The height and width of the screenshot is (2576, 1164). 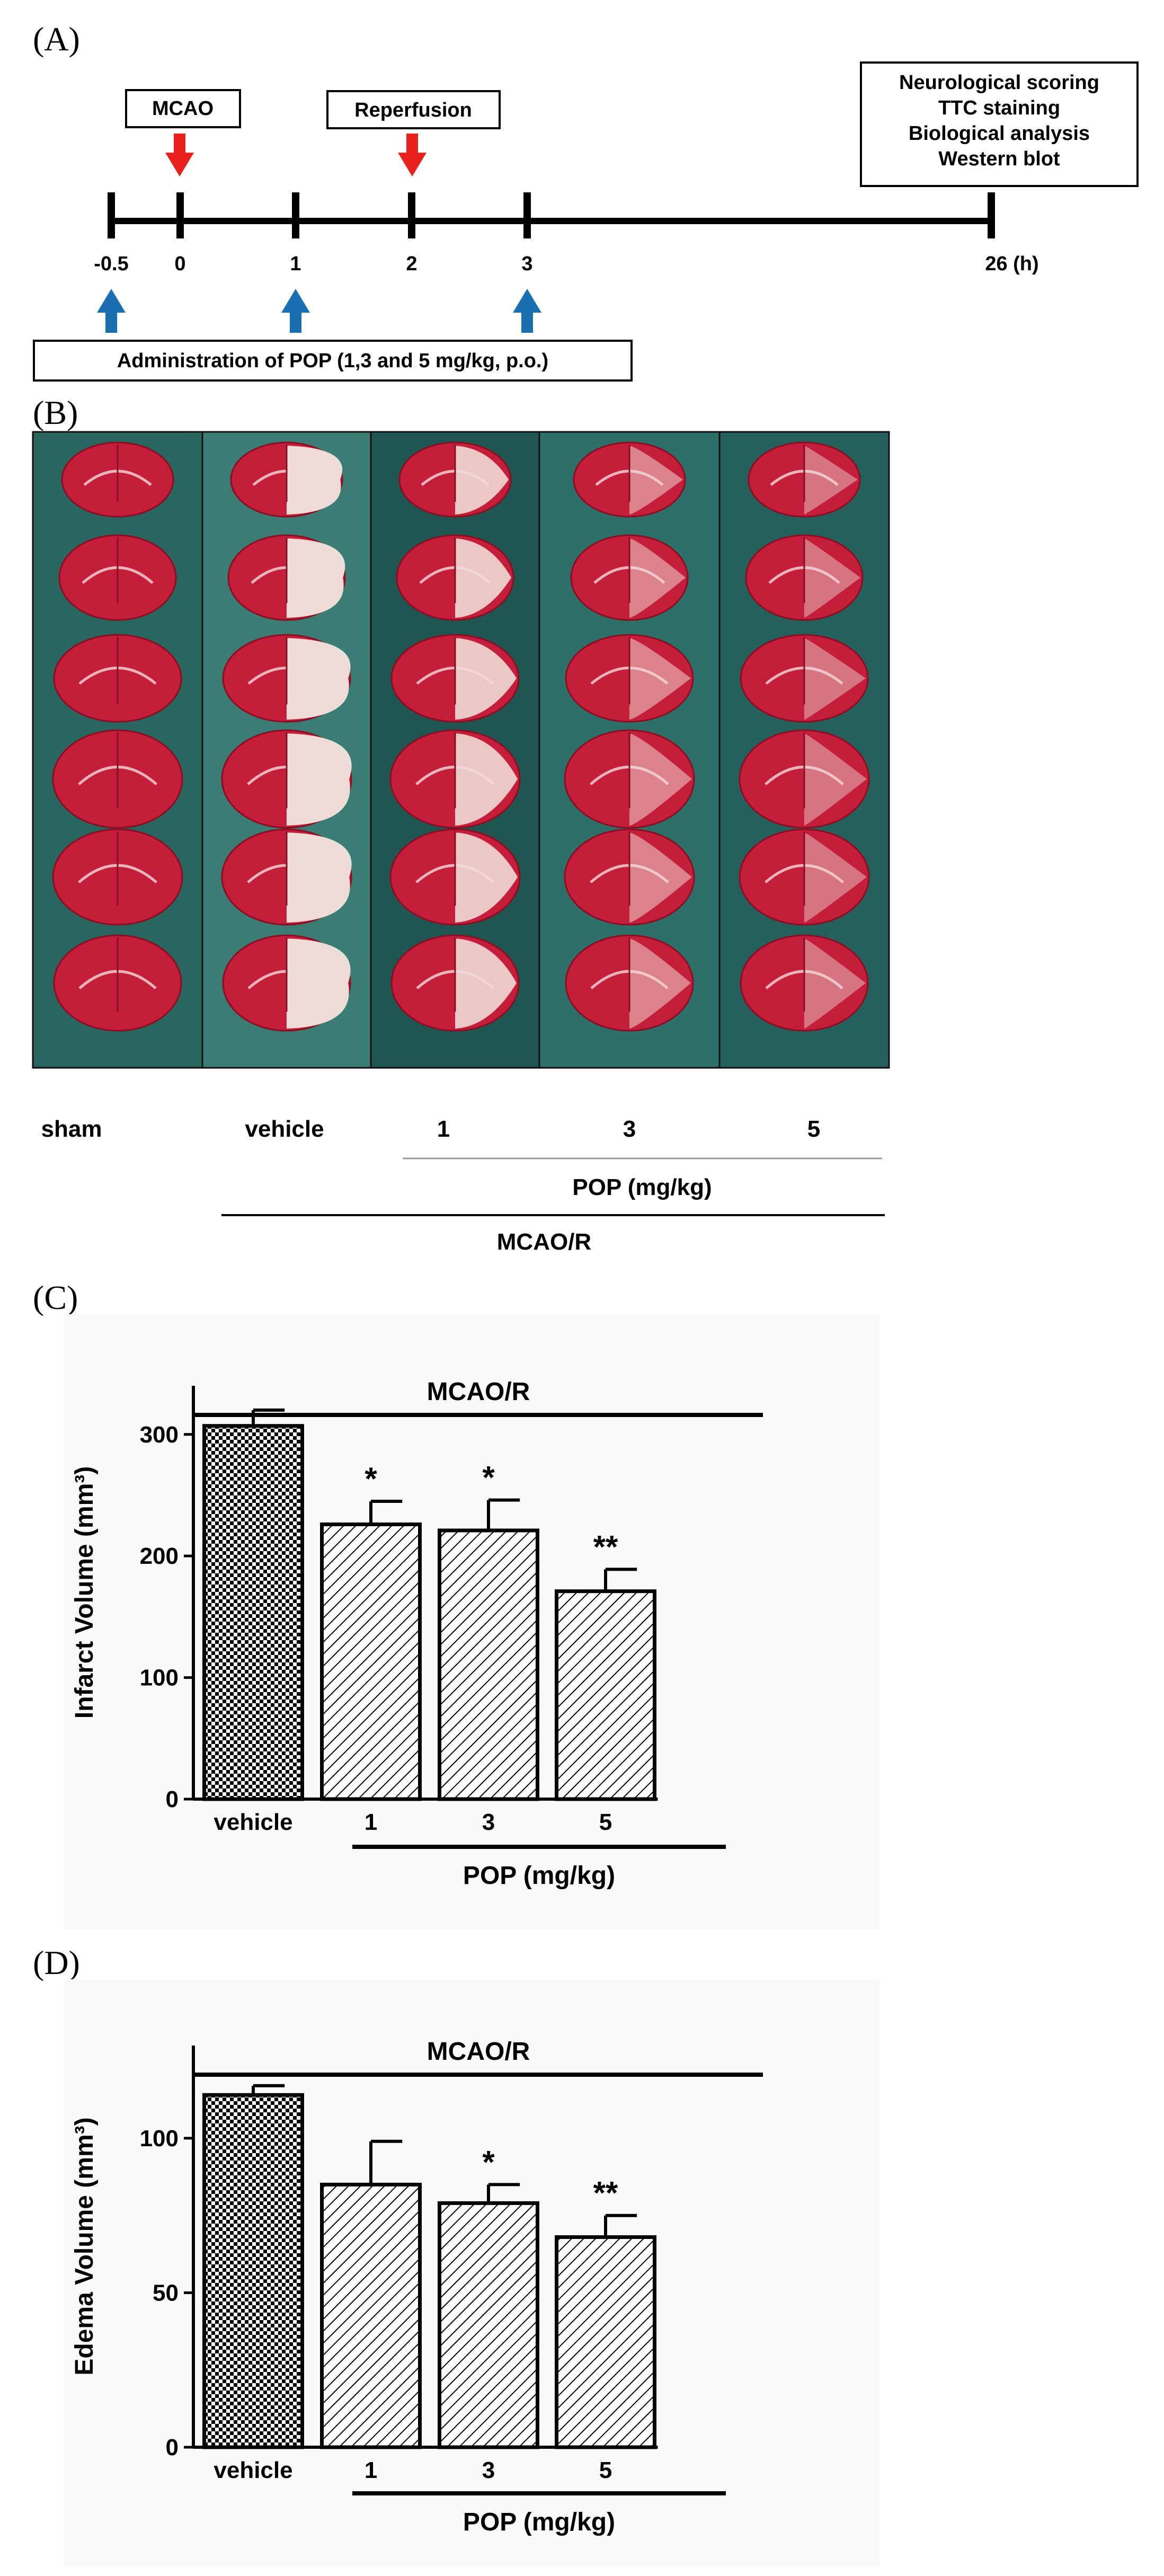 I want to click on reperfusion-arrow-icon, so click(x=412, y=155).